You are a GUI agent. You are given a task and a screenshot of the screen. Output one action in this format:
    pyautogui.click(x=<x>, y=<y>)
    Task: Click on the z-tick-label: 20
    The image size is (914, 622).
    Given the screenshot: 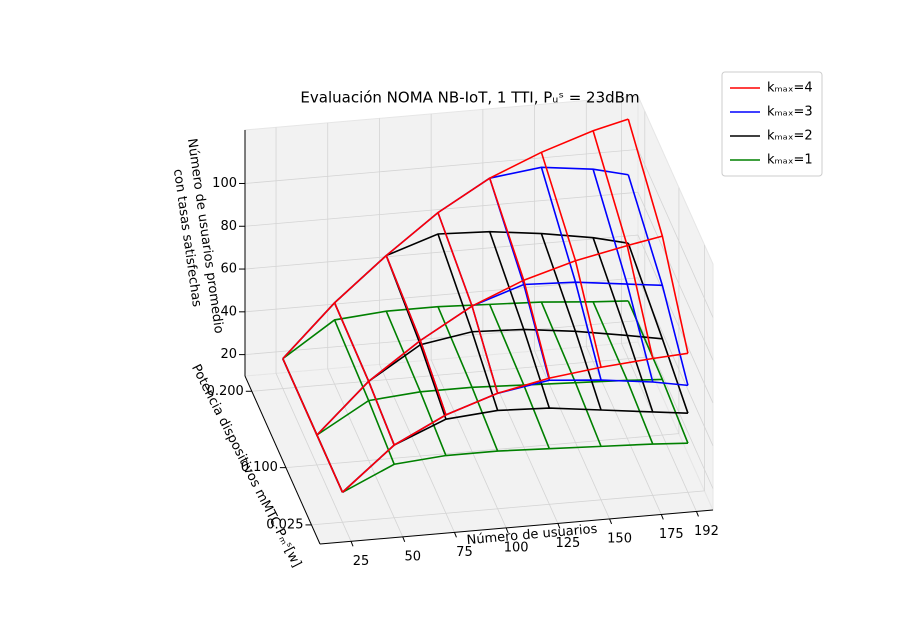 What is the action you would take?
    pyautogui.click(x=228, y=354)
    